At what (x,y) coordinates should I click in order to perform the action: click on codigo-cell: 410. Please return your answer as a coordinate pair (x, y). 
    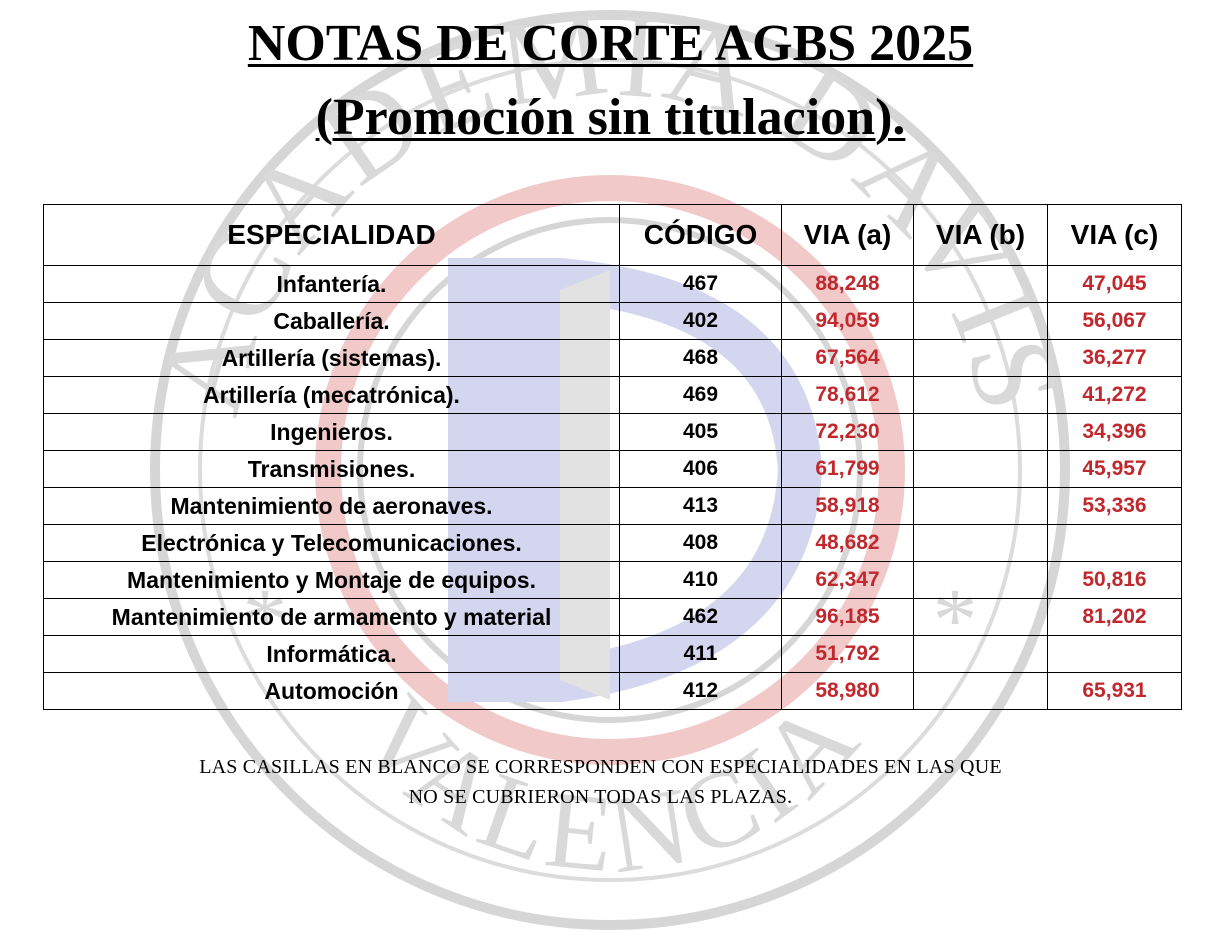
    Looking at the image, I should click on (700, 580).